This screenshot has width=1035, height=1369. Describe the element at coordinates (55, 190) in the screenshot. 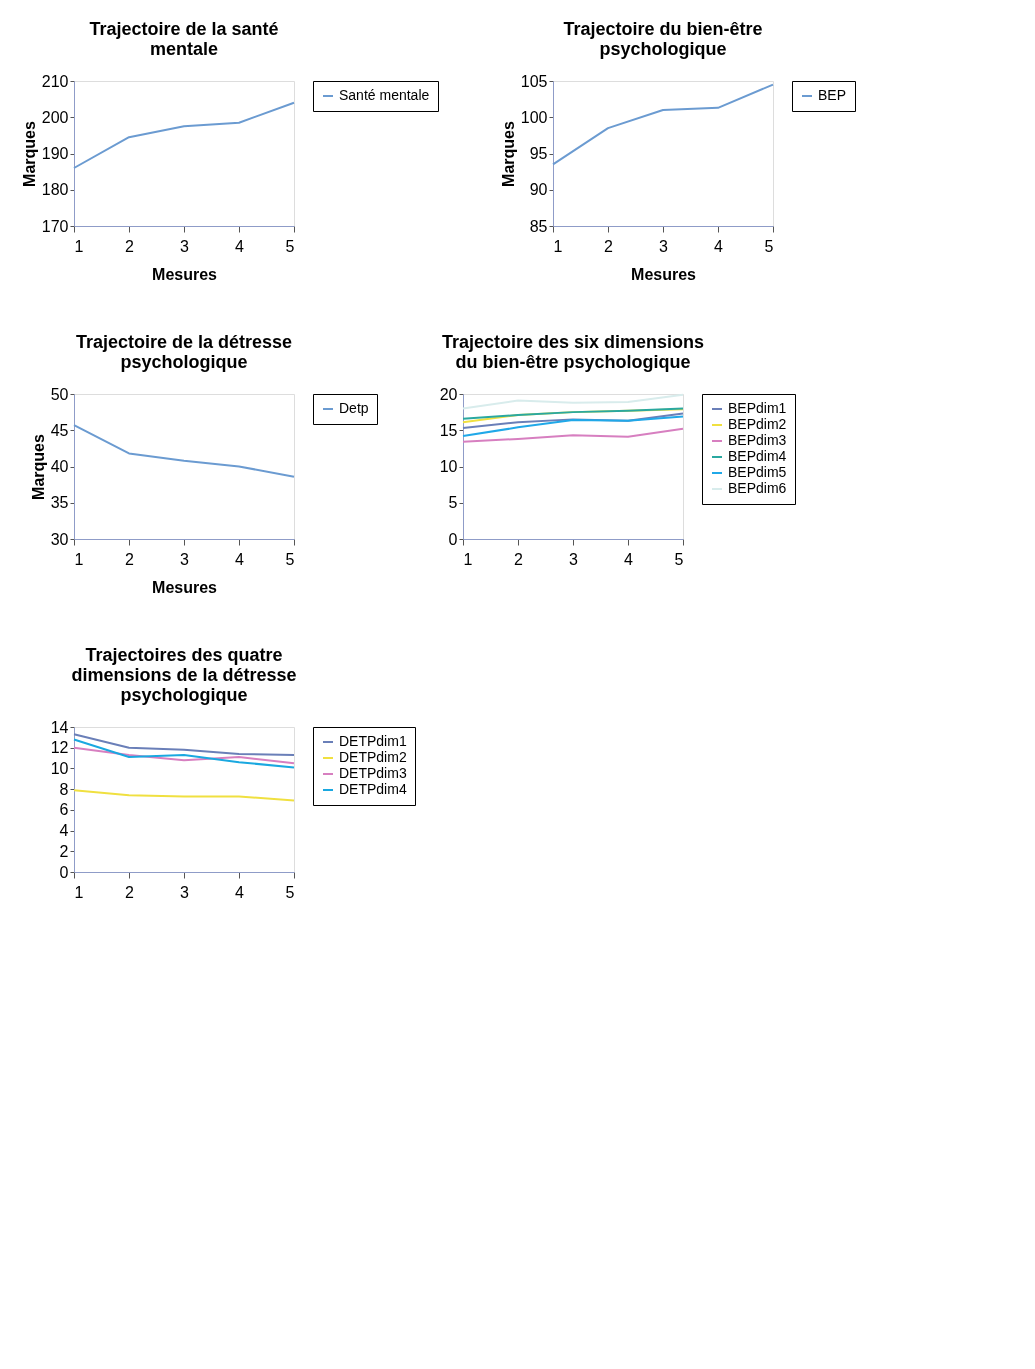

I see `y-tick-label: 180` at that location.